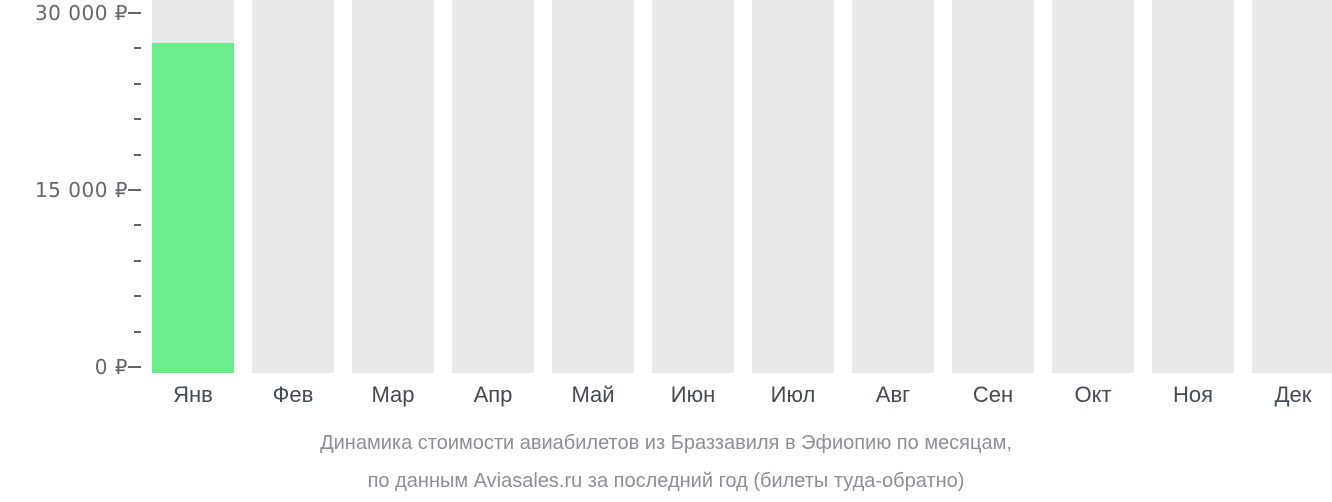 Image resolution: width=1332 pixels, height=502 pixels. I want to click on month-label: Ноя, so click(1193, 394).